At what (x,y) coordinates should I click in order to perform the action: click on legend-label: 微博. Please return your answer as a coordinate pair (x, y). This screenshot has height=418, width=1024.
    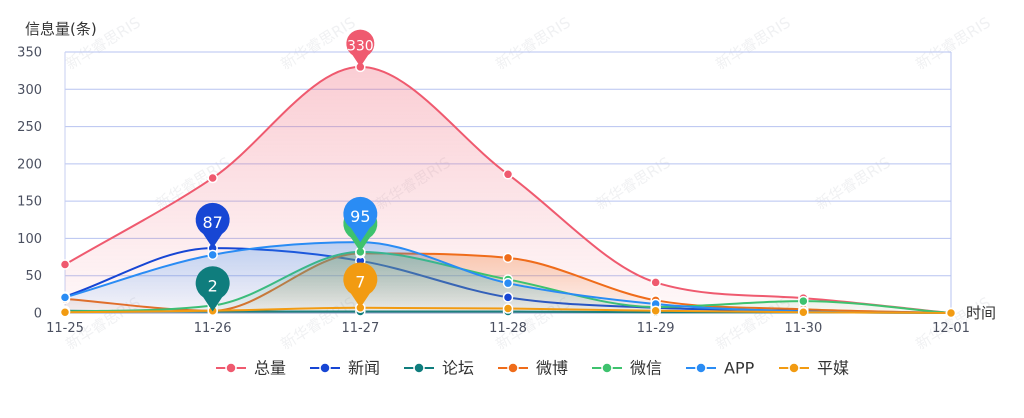
    Looking at the image, I should click on (552, 368).